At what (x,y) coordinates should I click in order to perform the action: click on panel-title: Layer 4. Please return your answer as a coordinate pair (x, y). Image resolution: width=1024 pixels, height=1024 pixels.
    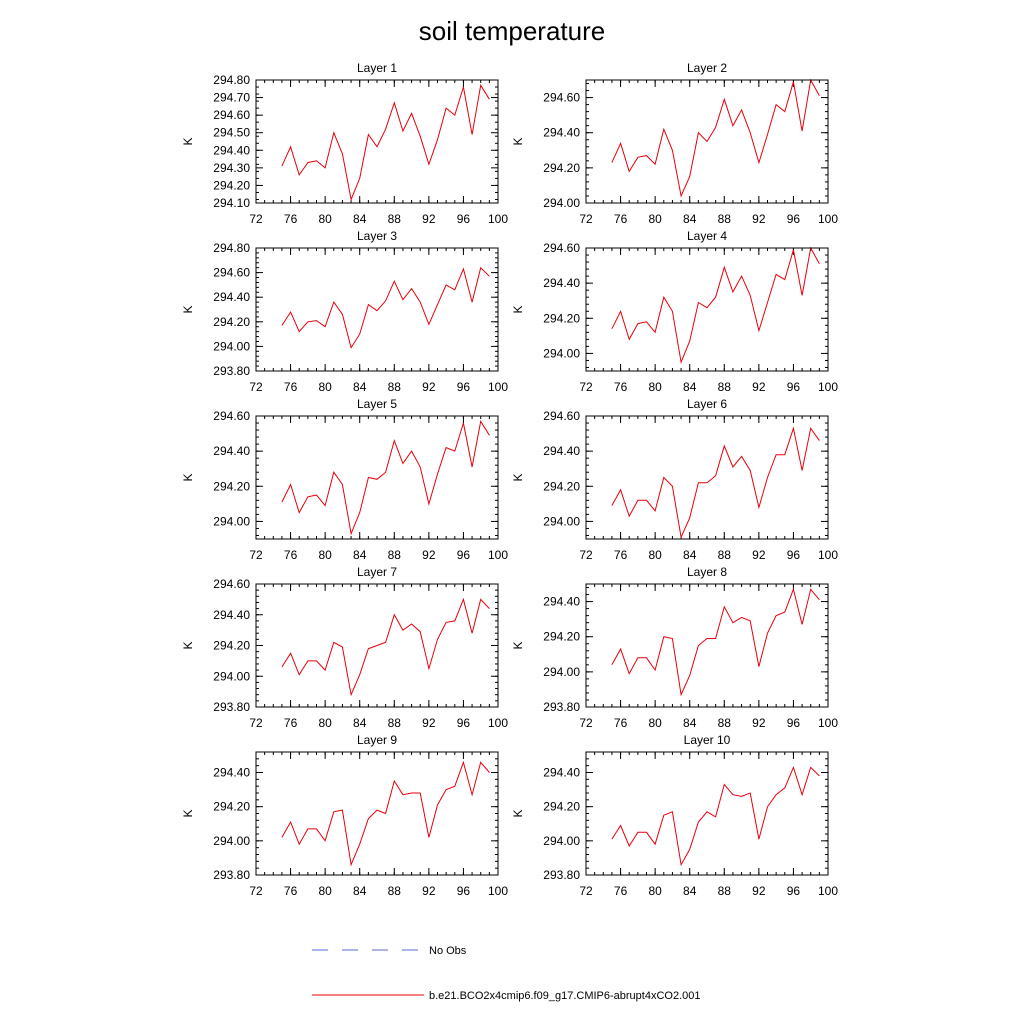
    Looking at the image, I should click on (707, 236).